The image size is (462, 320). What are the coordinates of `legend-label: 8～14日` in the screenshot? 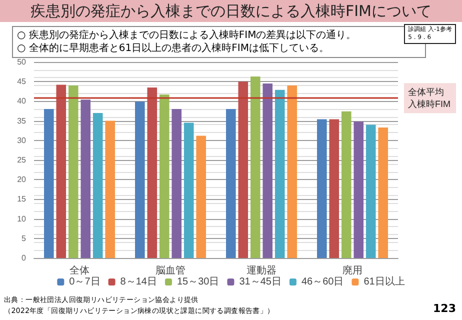 It's located at (138, 282).